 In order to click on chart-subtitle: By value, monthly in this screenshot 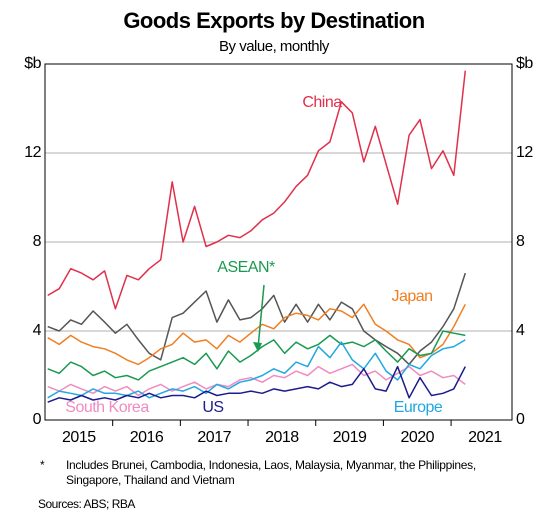, I will do `click(274, 46)`.